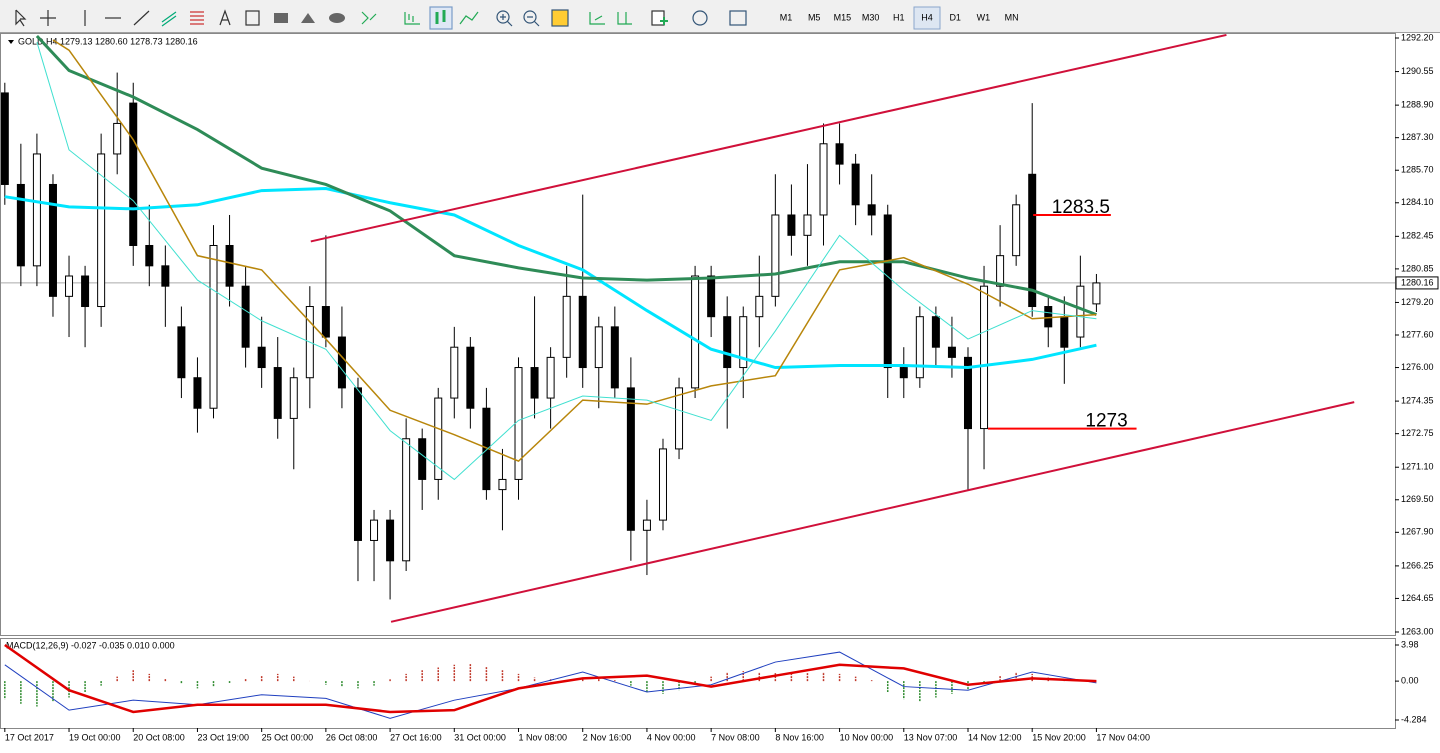 The height and width of the screenshot is (753, 1440). What do you see at coordinates (843, 17) in the screenshot?
I see `timeframe-button: M15` at bounding box center [843, 17].